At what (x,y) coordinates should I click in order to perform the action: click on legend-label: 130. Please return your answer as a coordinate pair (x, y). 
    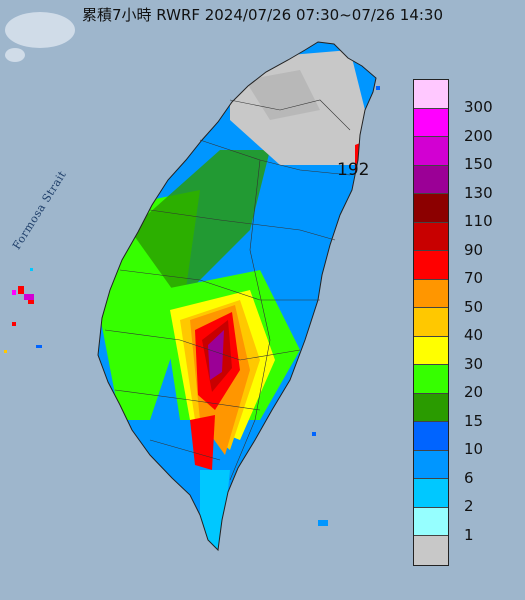
    Looking at the image, I should click on (478, 192).